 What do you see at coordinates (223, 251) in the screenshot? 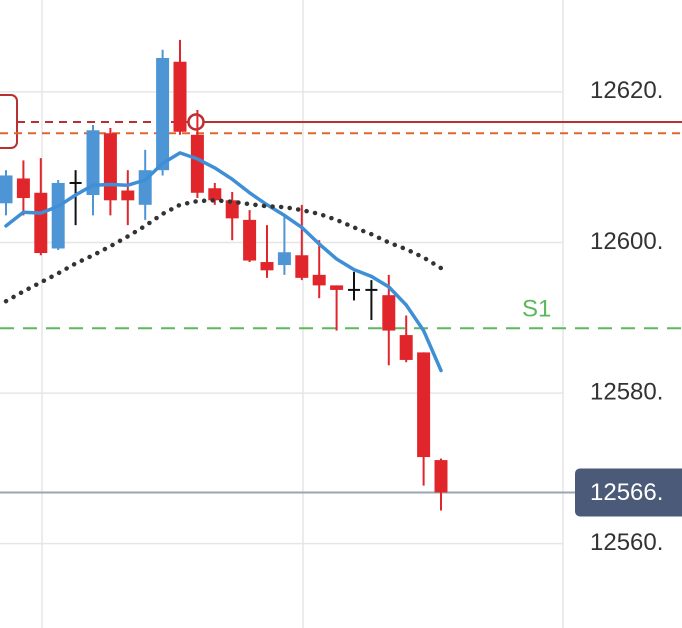
I see `slow-average-line` at bounding box center [223, 251].